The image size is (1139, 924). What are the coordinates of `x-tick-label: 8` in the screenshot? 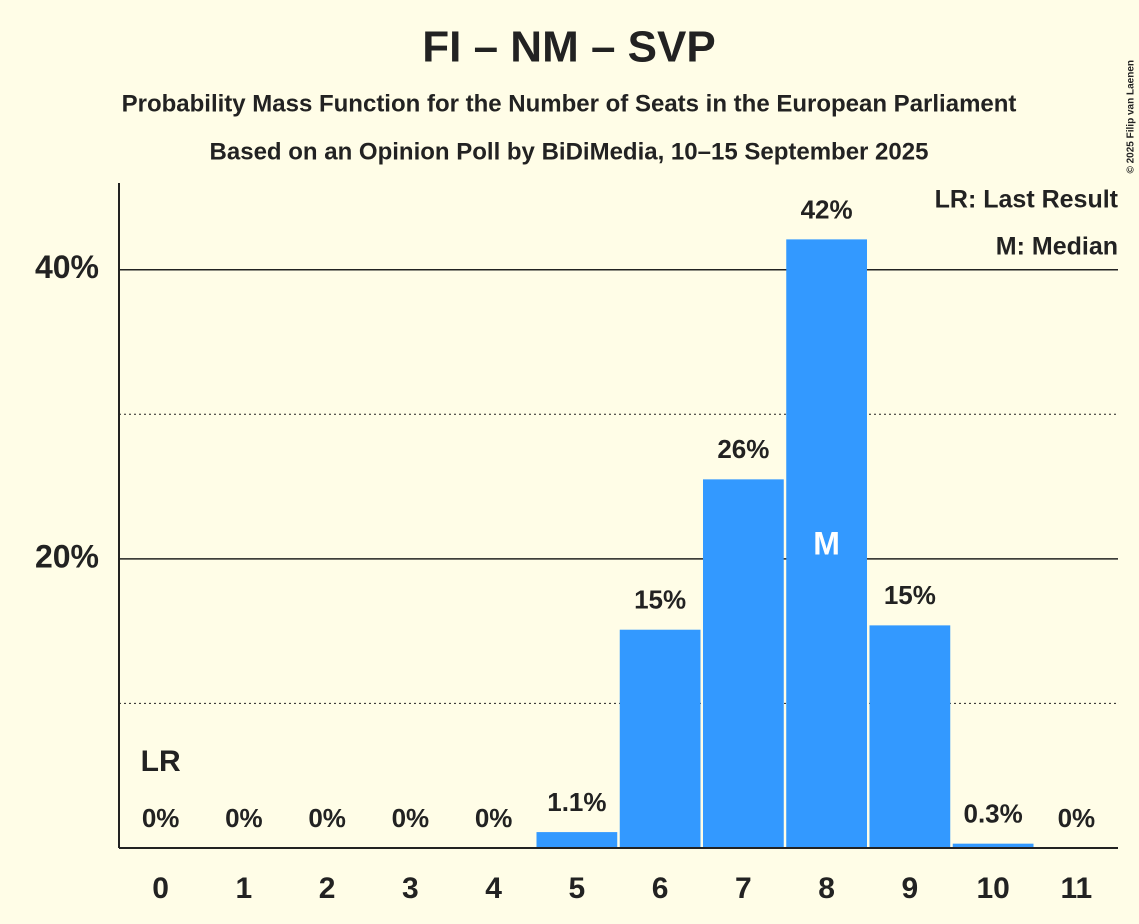 It's located at (826, 888).